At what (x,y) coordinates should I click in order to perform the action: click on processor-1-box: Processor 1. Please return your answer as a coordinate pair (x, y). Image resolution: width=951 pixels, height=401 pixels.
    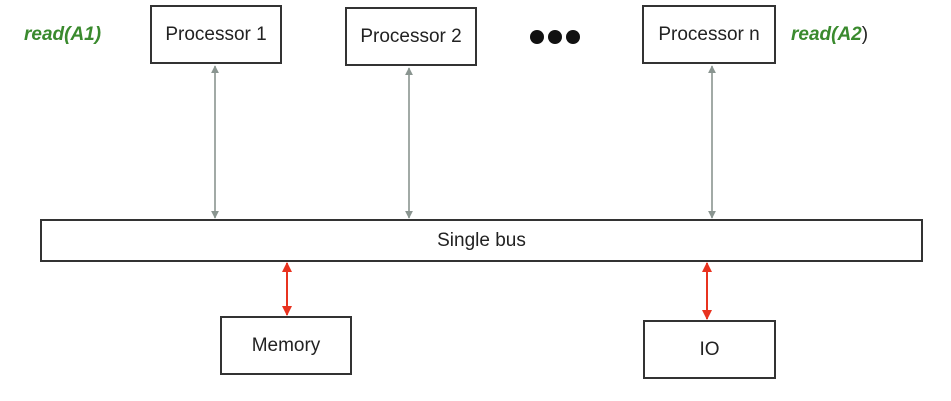
    Looking at the image, I should click on (216, 34).